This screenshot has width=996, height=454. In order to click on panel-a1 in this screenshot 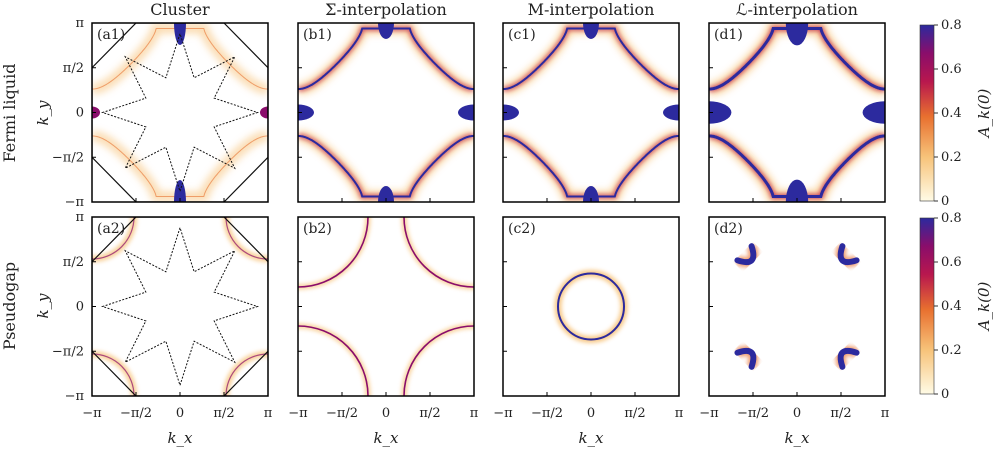, I will do `click(180, 112)`.